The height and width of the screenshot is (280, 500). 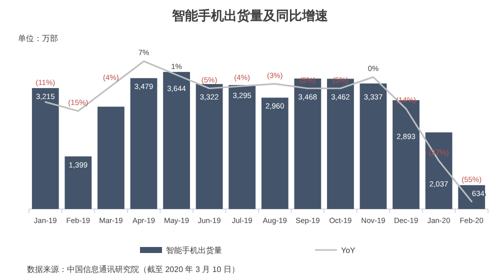 I want to click on text: 单位：万部, so click(x=38, y=38).